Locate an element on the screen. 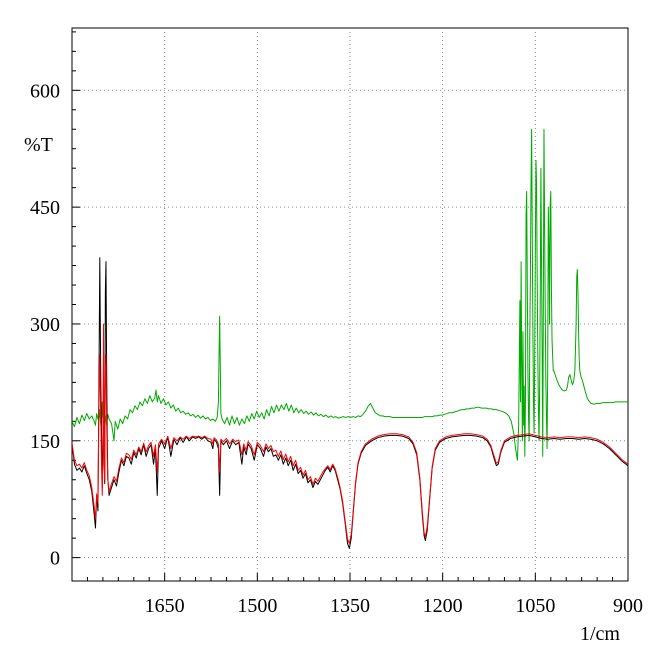 This screenshot has width=662, height=659. y-tick-label: 0 is located at coordinates (55, 559).